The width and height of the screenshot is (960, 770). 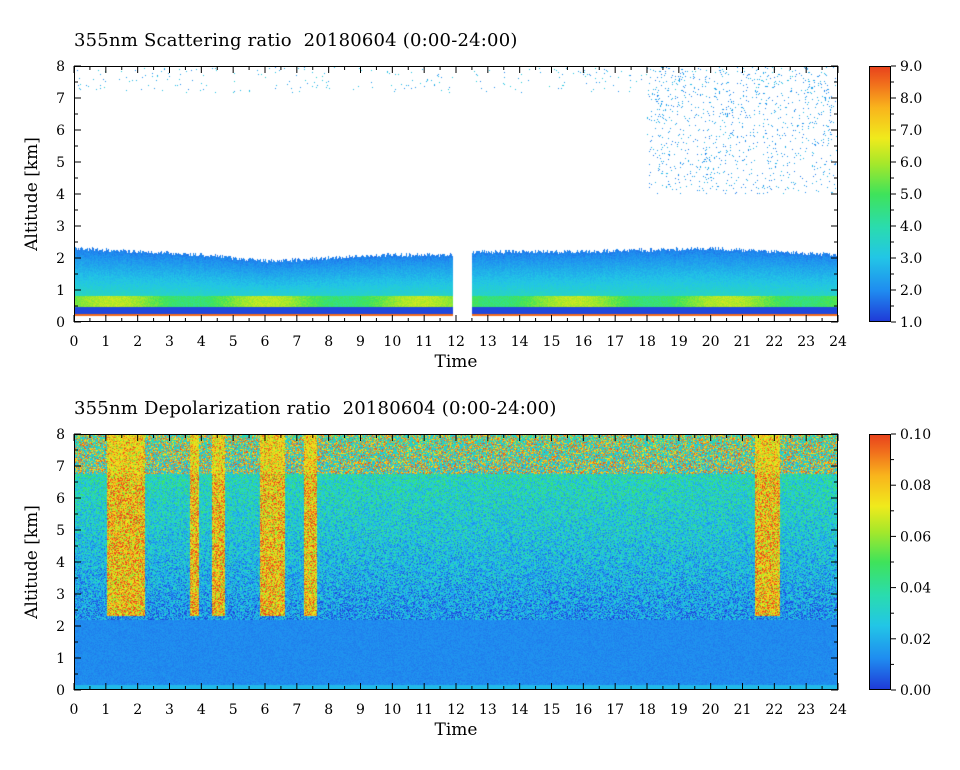 I want to click on colorbar-tick-label: 0.04, so click(x=915, y=589).